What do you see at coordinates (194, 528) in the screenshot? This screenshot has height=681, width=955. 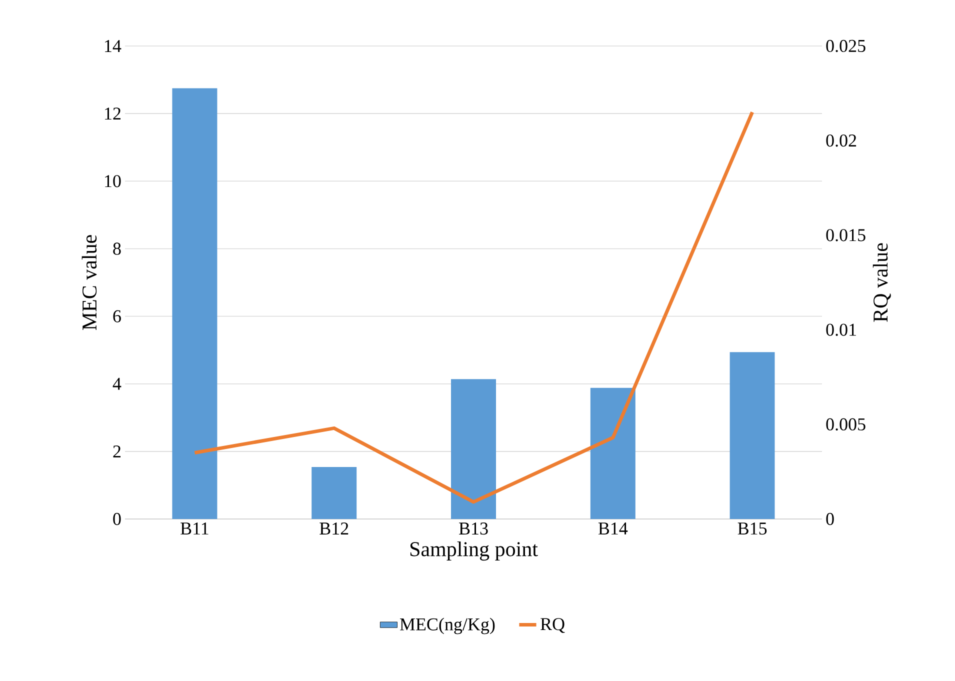 I see `x-tick-label: B11` at bounding box center [194, 528].